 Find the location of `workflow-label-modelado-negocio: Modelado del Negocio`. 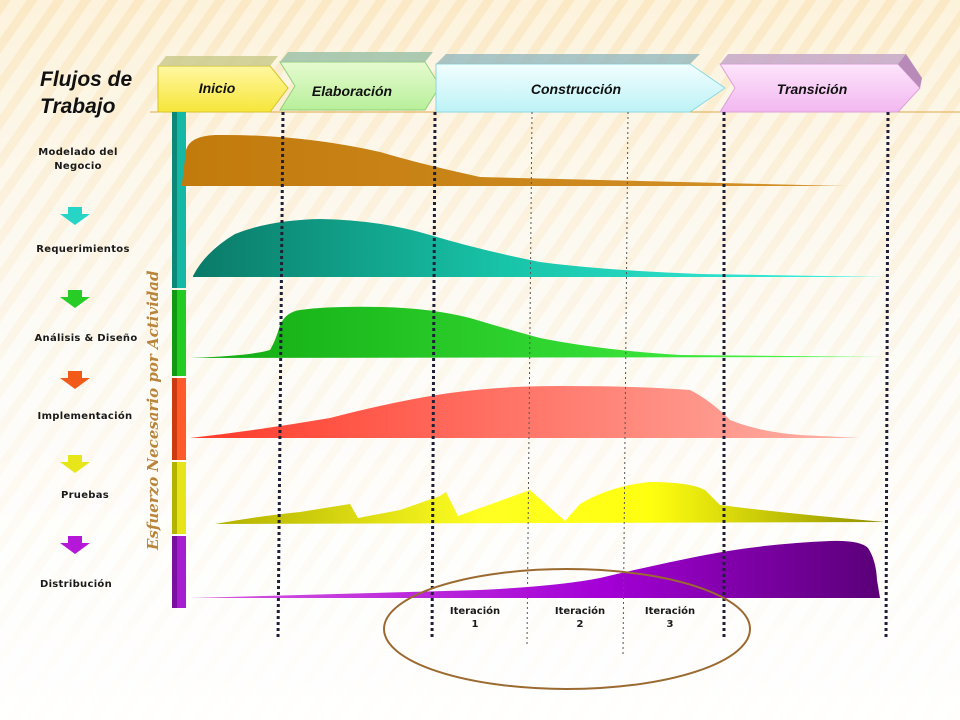

workflow-label-modelado-negocio: Modelado del Negocio is located at coordinates (78, 160).